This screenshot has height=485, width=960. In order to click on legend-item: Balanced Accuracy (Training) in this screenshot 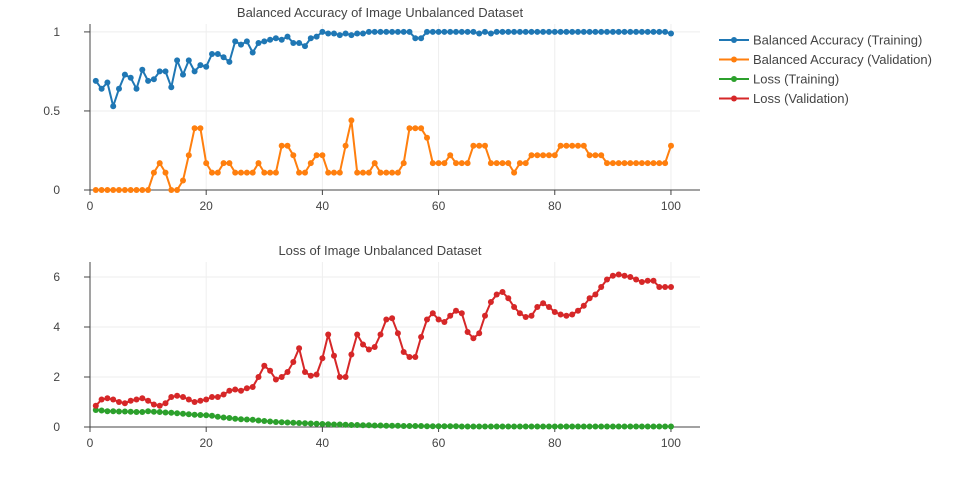, I will do `click(820, 40)`.